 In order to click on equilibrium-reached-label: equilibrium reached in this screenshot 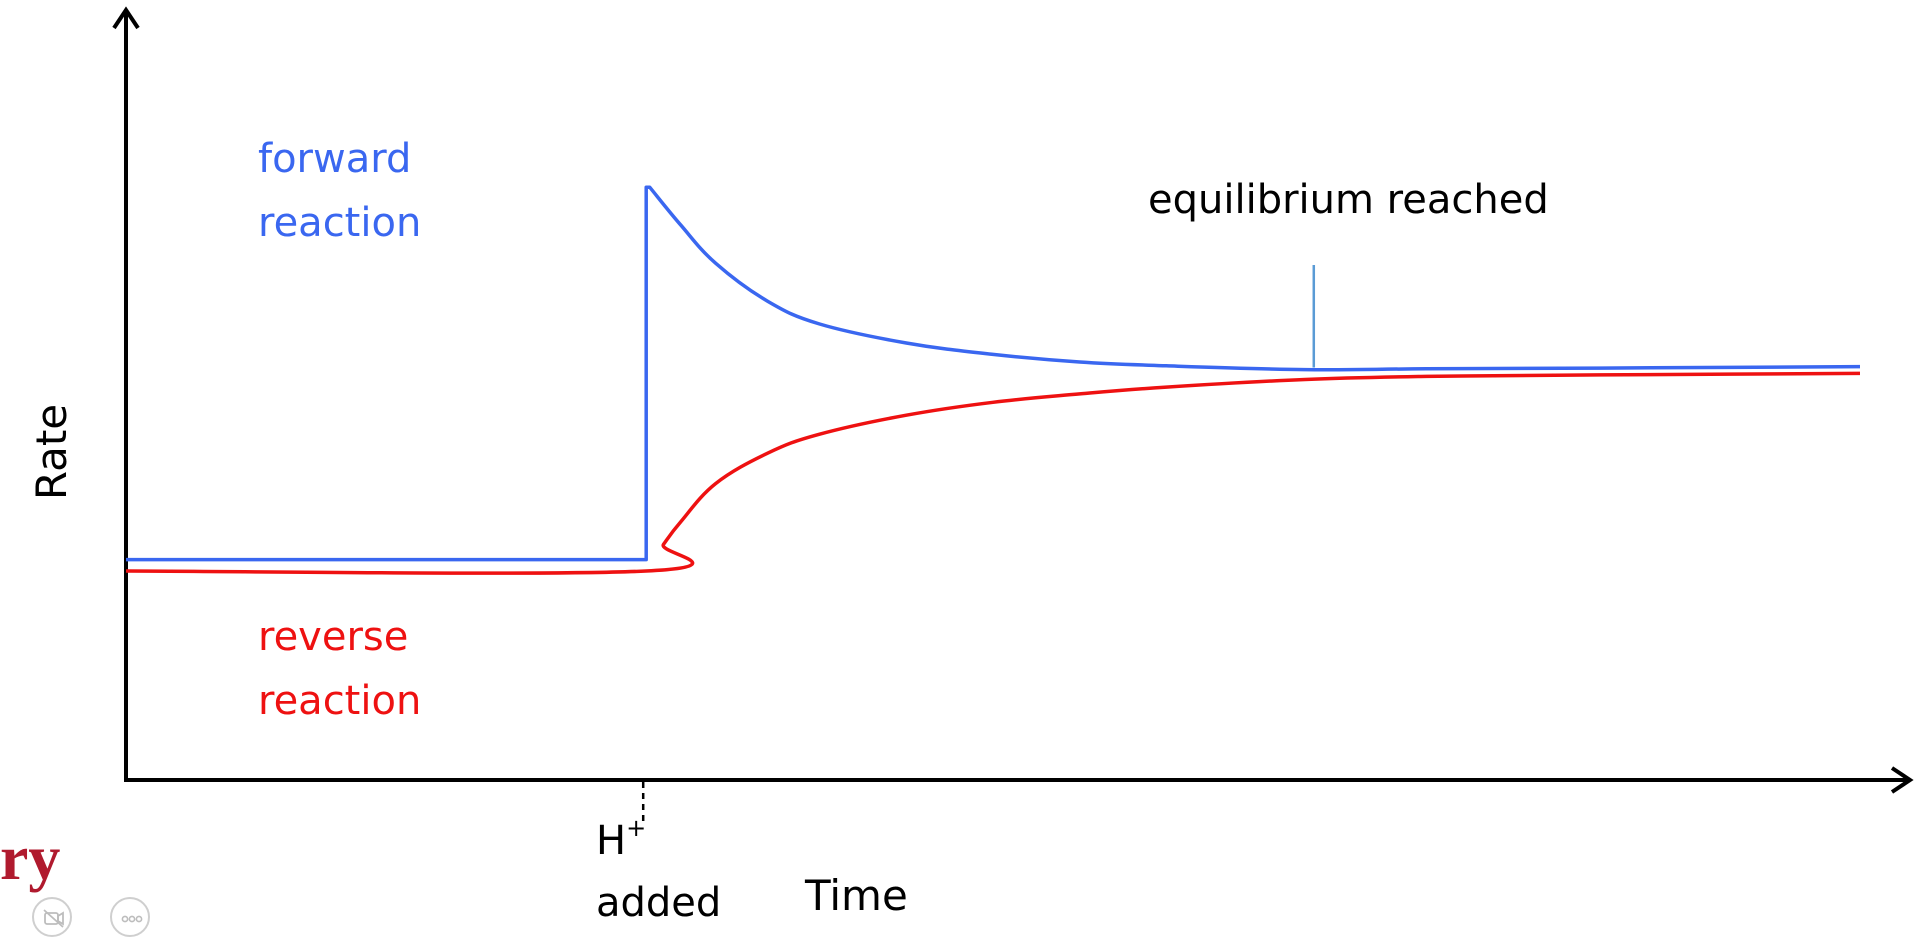, I will do `click(1348, 200)`.